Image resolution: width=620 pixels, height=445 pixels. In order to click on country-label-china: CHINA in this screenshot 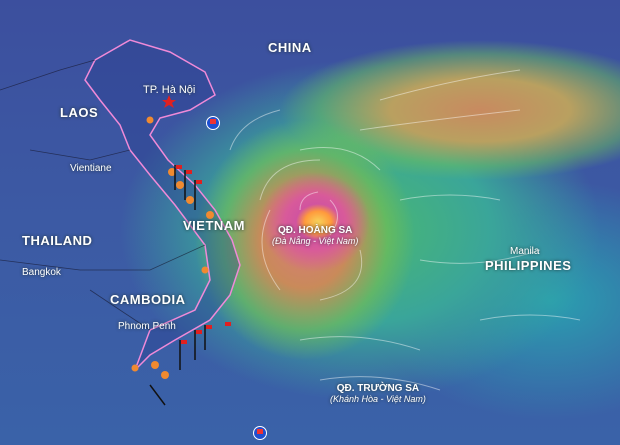, I will do `click(290, 47)`.